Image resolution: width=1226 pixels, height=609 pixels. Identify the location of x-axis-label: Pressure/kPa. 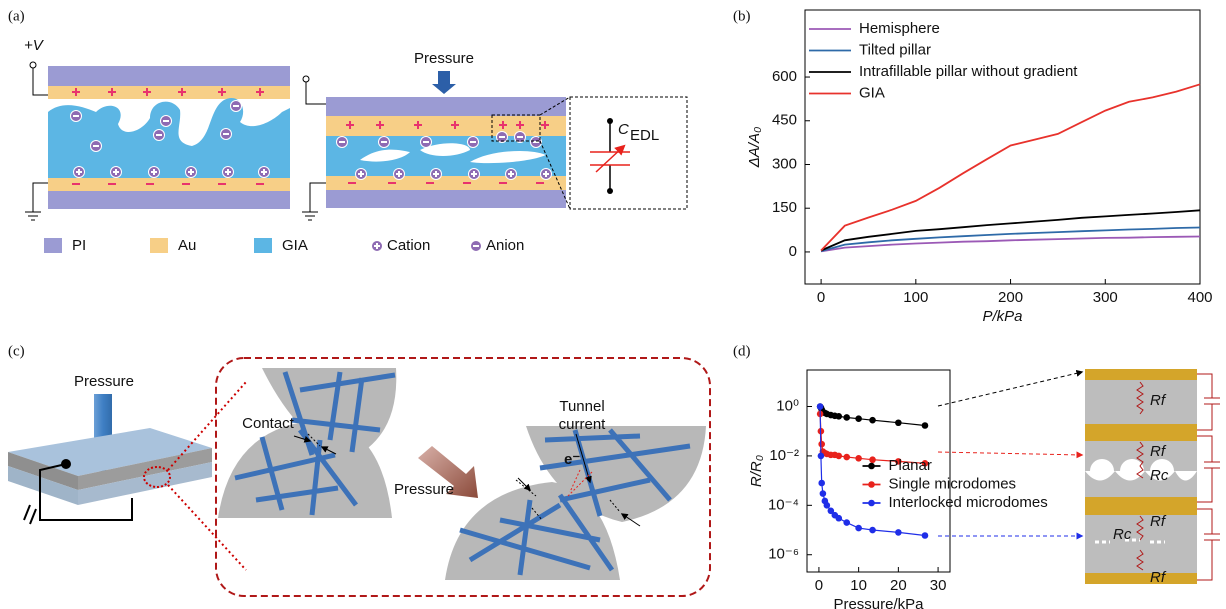
(878, 602).